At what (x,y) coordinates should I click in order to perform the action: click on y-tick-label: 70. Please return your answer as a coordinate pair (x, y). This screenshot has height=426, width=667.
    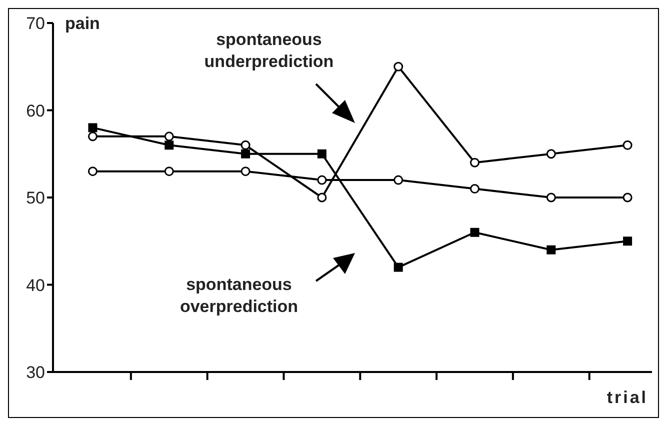
    Looking at the image, I should click on (35, 24).